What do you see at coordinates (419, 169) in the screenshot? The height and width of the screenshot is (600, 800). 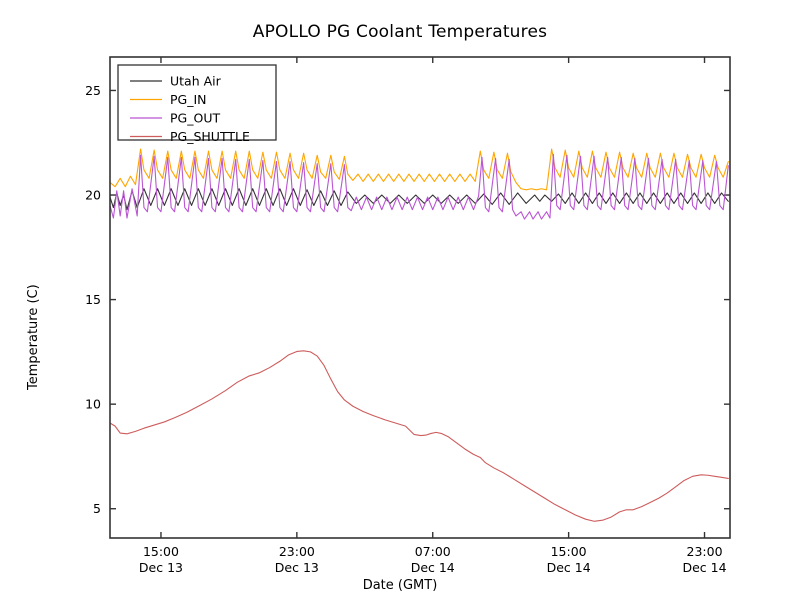 I see `series-line-pg-in` at bounding box center [419, 169].